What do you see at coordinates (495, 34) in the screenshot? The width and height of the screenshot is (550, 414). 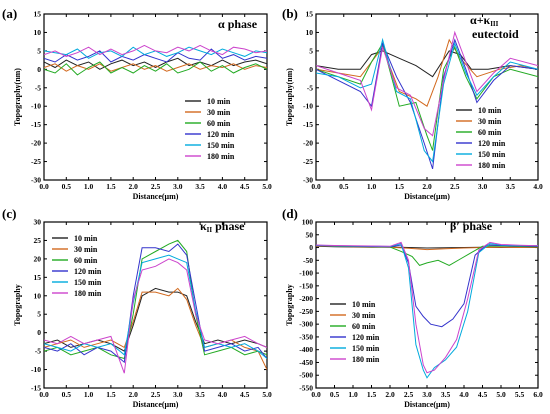 I see `panel-title-line2: eutectoid` at bounding box center [495, 34].